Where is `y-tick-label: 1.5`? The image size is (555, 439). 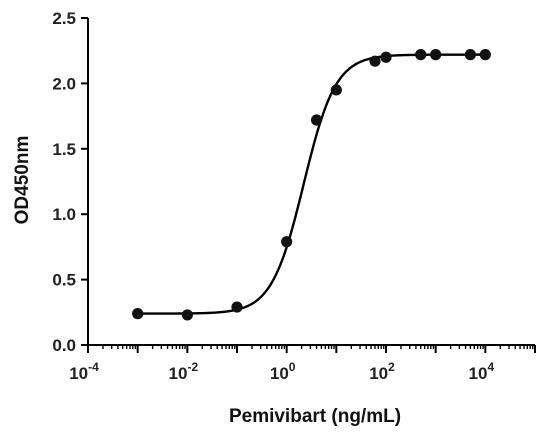 y-tick-label: 1.5 is located at coordinates (64, 149).